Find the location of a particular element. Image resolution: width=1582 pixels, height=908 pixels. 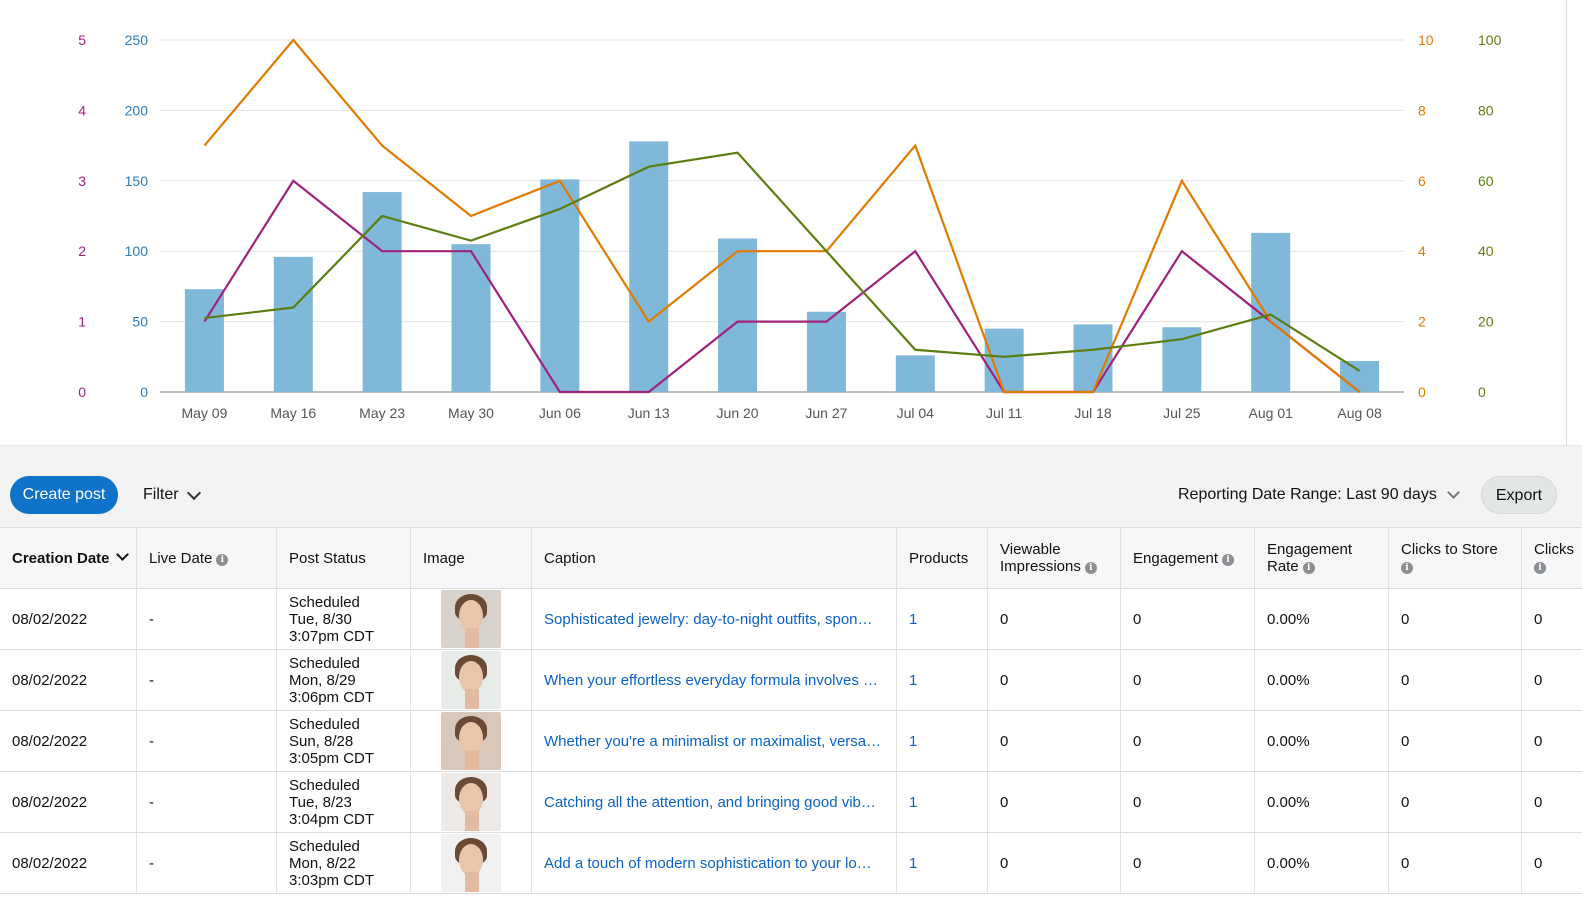

header-creation-date: Creation Date is located at coordinates (68, 558).